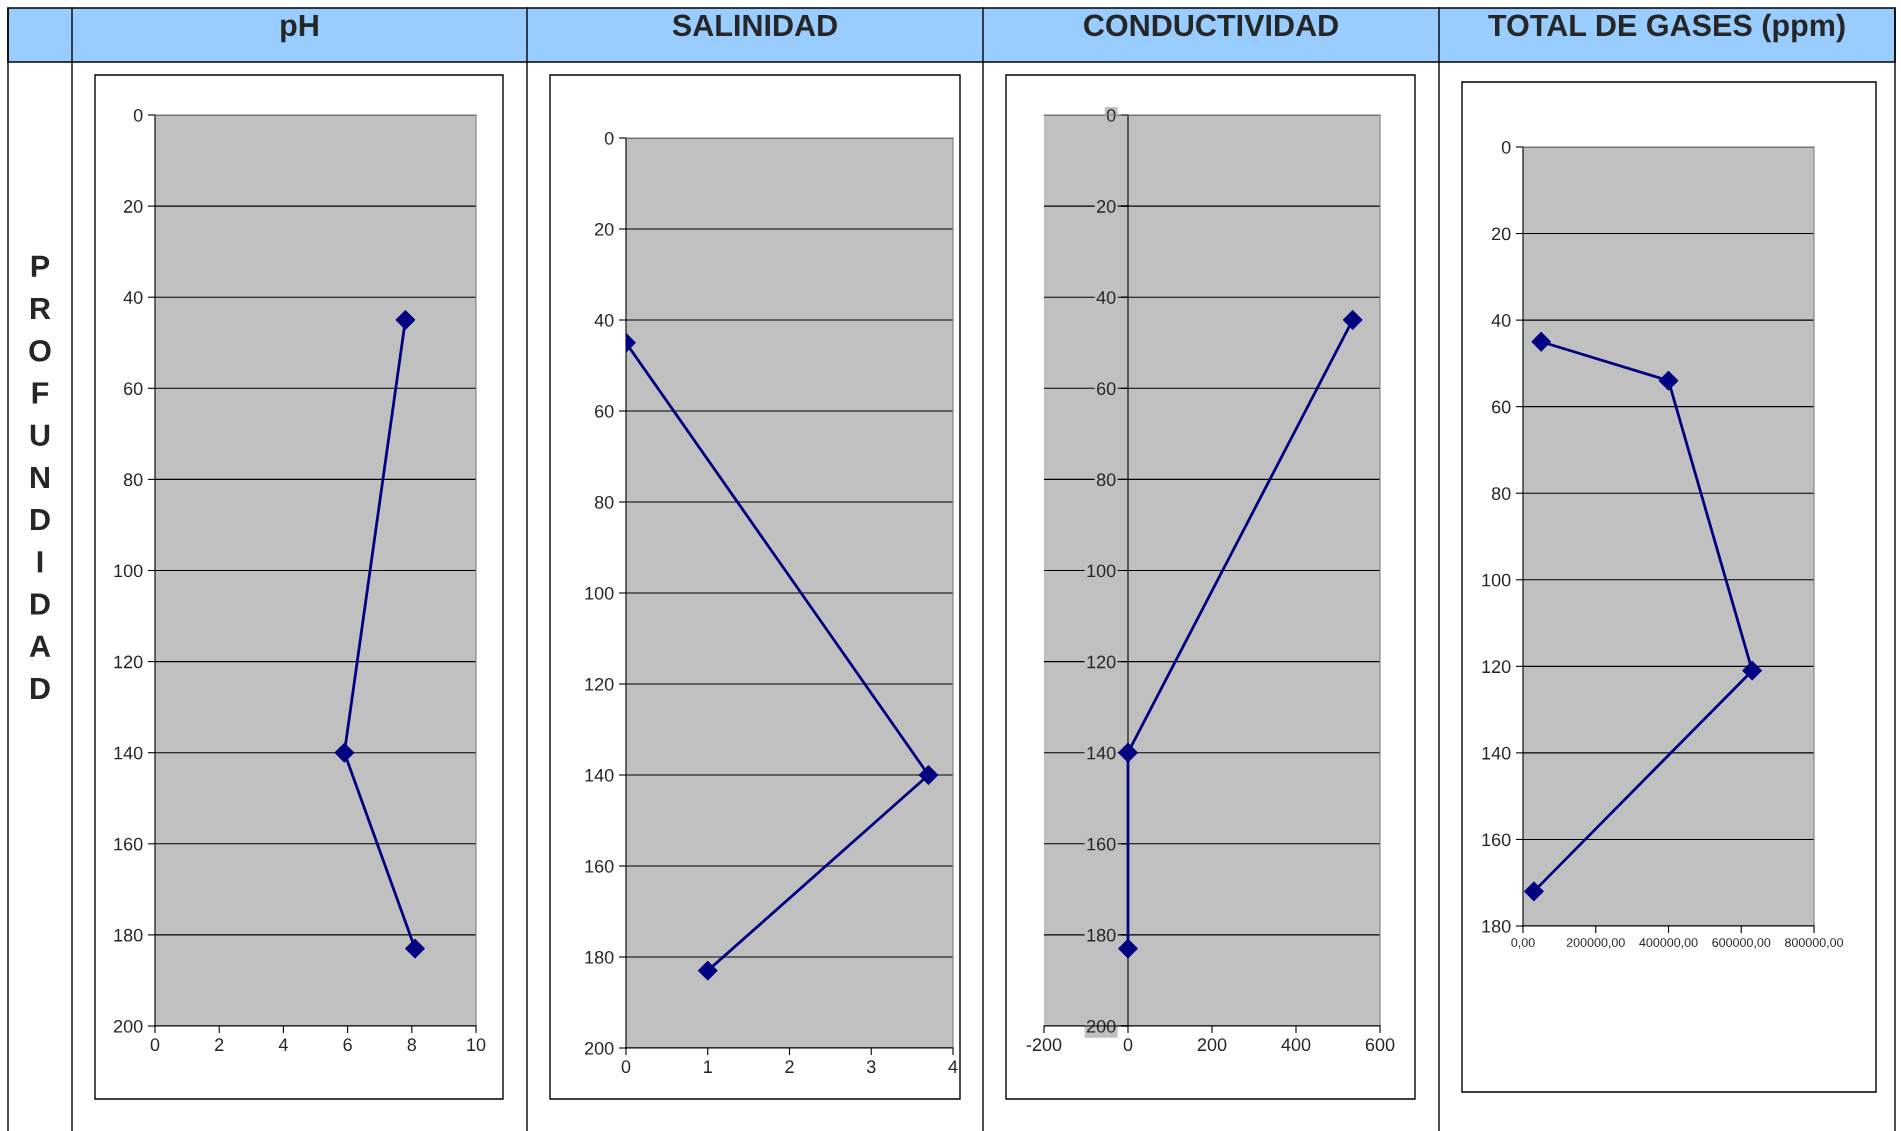  I want to click on x-tick-label: 0,00, so click(1523, 943).